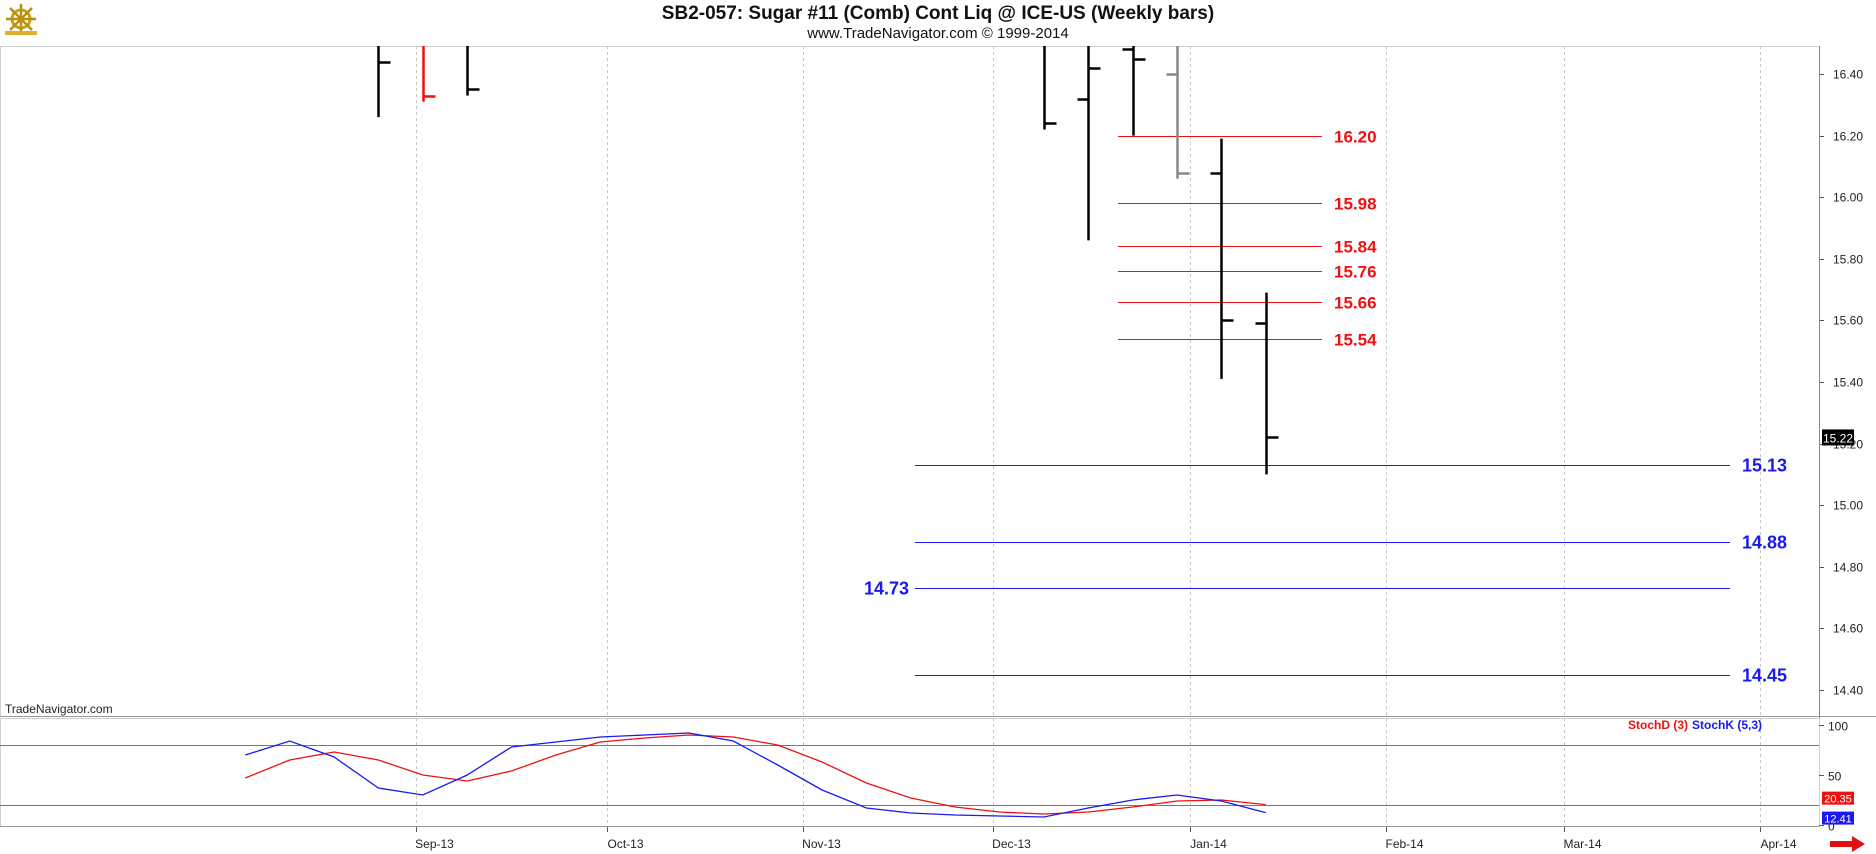  What do you see at coordinates (886, 589) in the screenshot?
I see `support-label: 14.73` at bounding box center [886, 589].